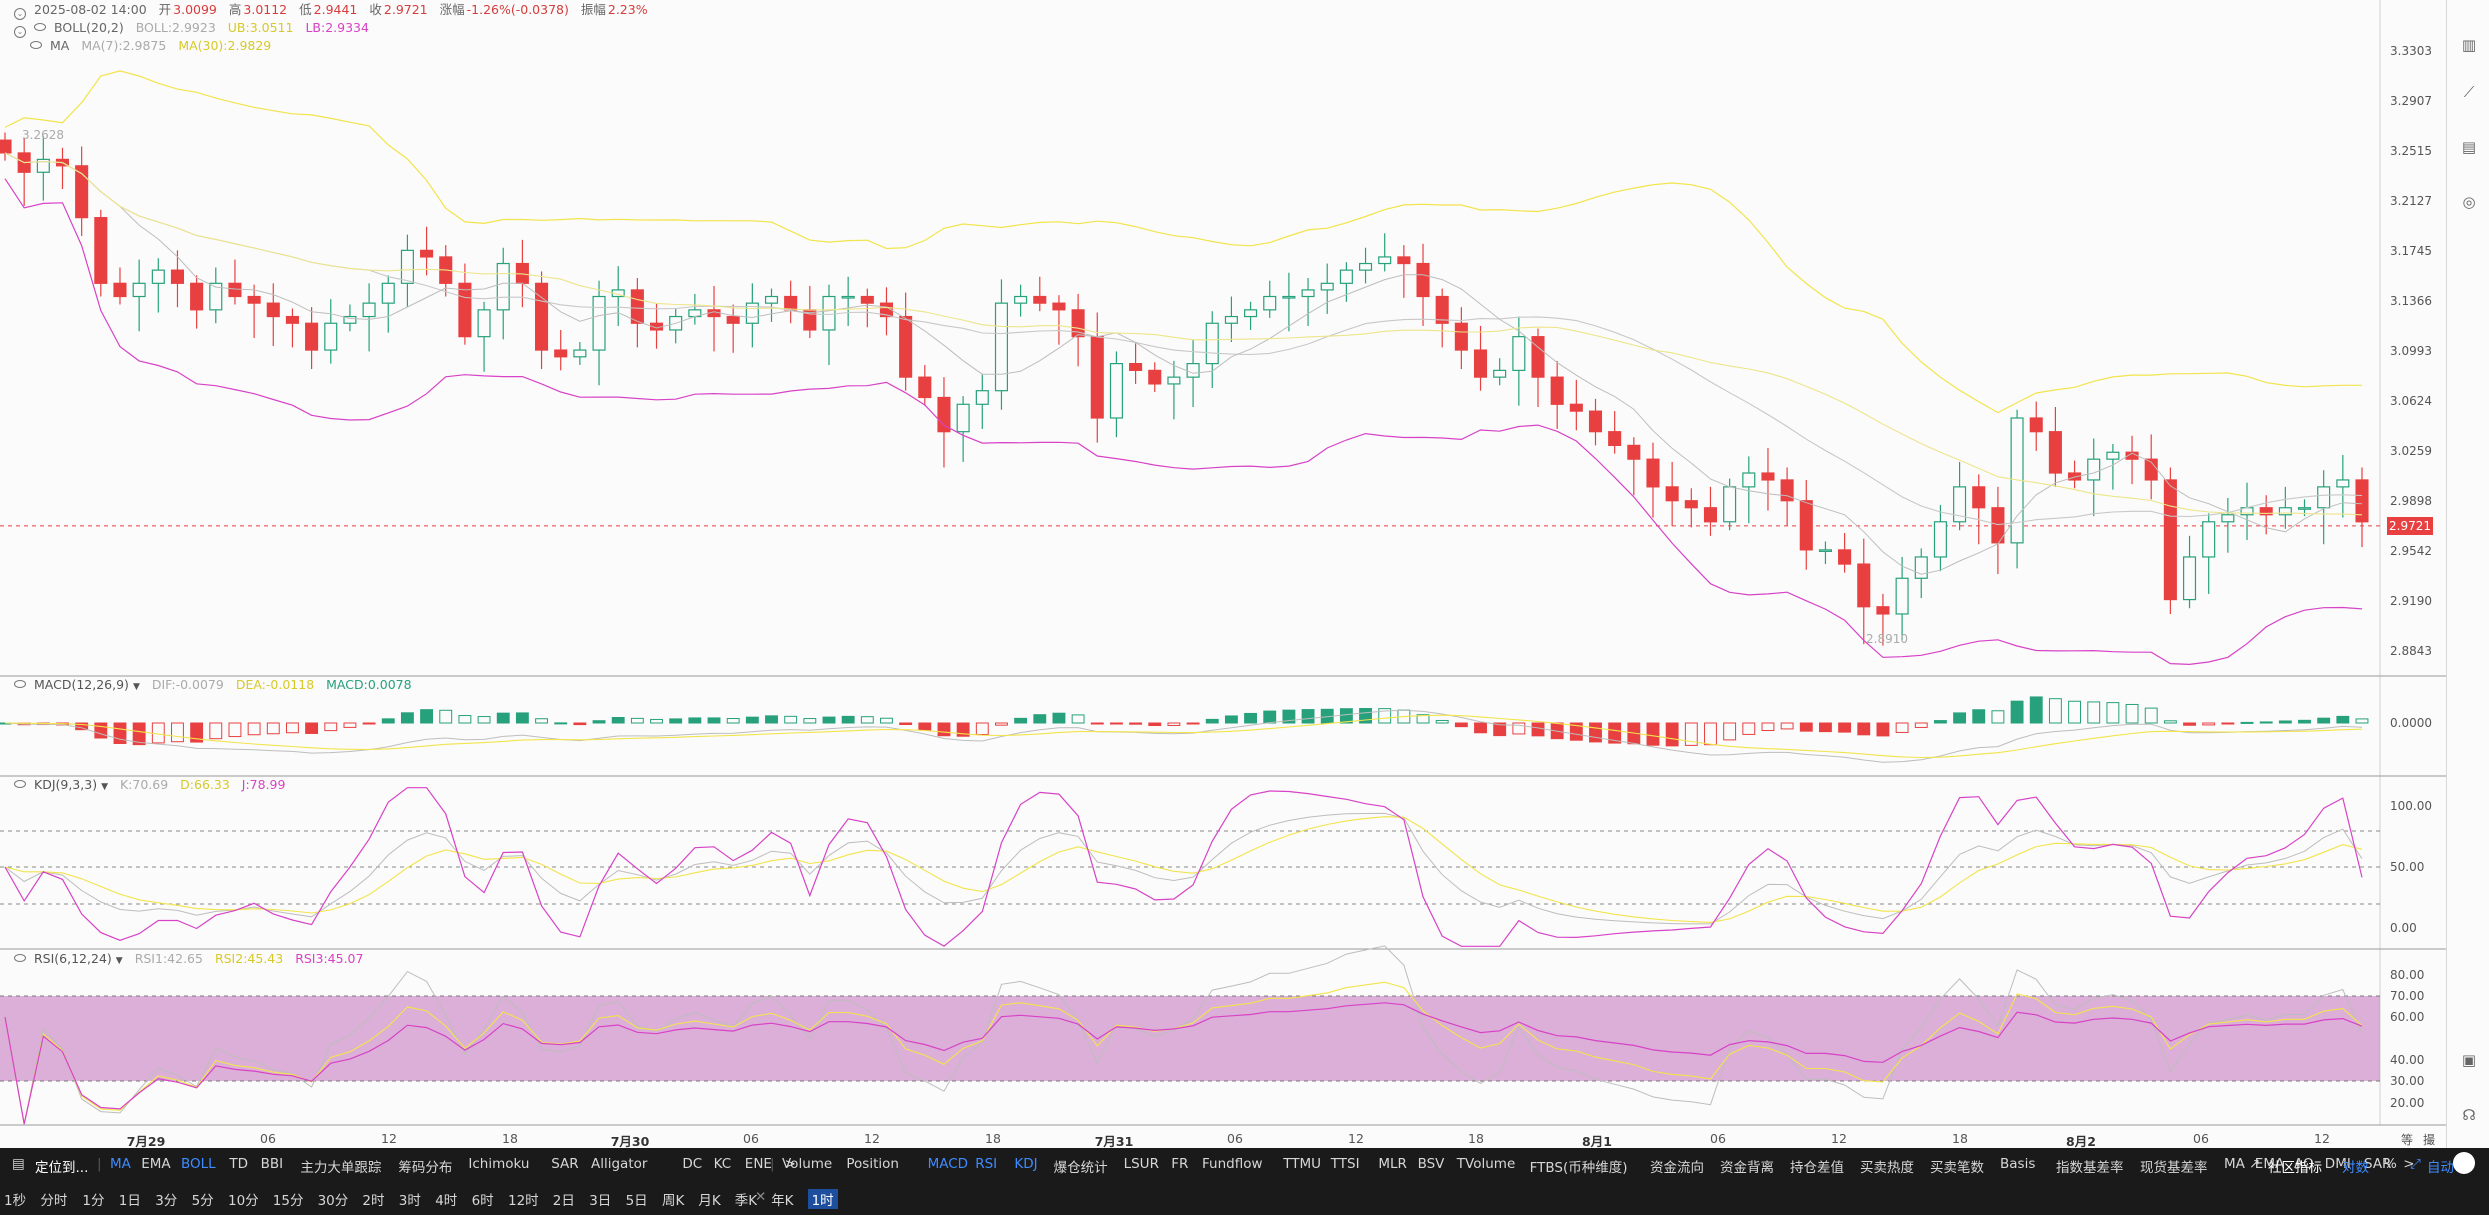 Image resolution: width=2489 pixels, height=1215 pixels. I want to click on close-icon: ✕, so click(761, 1197).